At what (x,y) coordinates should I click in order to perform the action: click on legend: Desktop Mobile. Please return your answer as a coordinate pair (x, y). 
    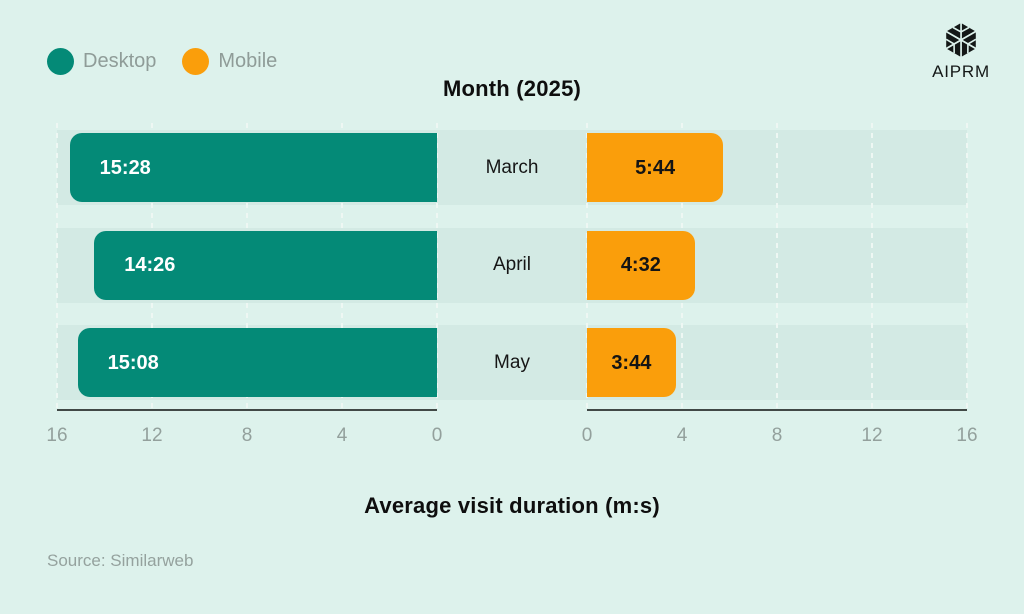
    Looking at the image, I should click on (162, 61).